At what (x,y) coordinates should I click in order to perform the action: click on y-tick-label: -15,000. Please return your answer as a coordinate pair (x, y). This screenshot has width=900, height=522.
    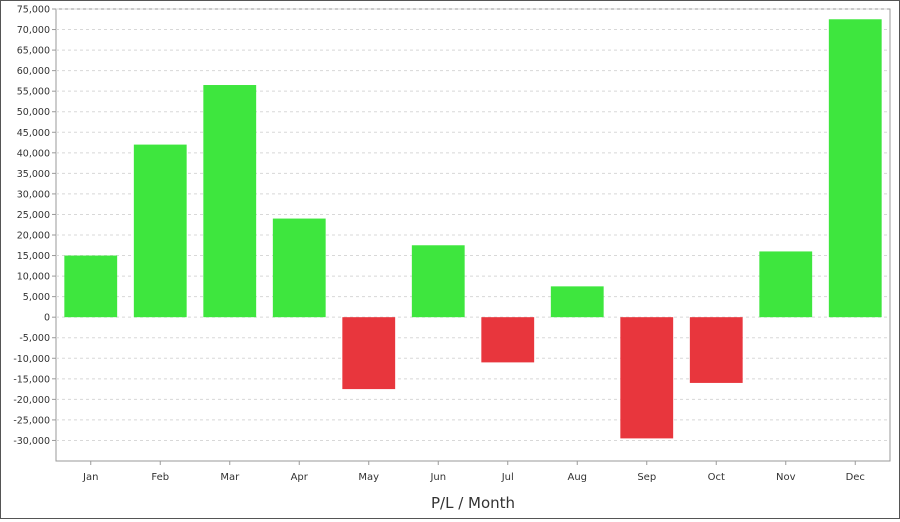
    Looking at the image, I should click on (31, 379).